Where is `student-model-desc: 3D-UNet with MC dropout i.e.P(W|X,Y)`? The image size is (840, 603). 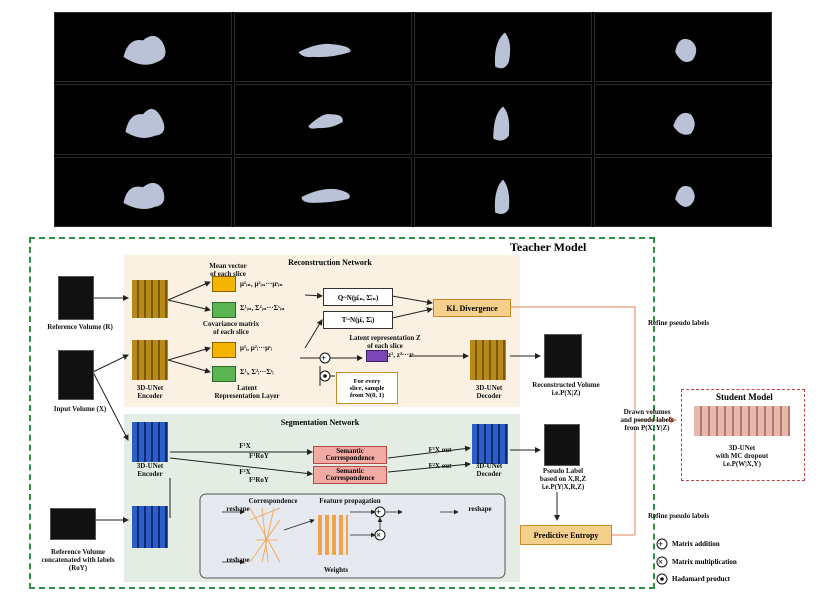 student-model-desc: 3D-UNet with MC dropout i.e.P(W|X,Y) is located at coordinates (742, 456).